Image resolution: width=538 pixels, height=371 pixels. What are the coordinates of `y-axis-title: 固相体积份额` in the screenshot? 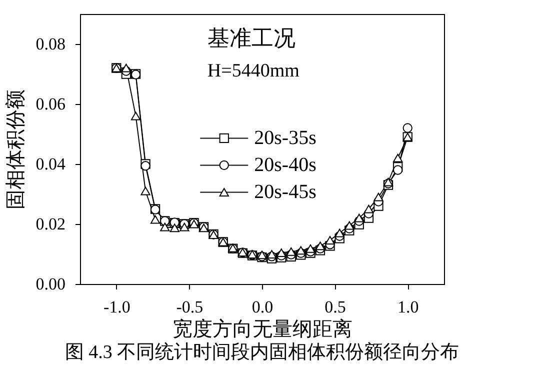 It's located at (15, 150).